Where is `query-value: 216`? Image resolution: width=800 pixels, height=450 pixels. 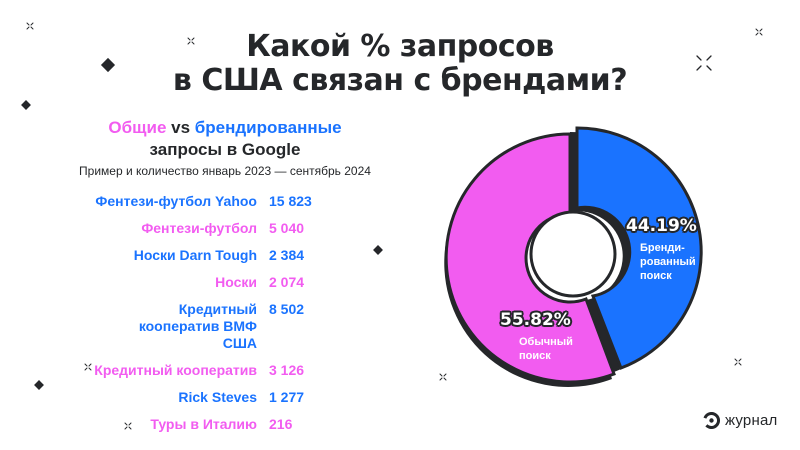
query-value: 216 is located at coordinates (281, 424).